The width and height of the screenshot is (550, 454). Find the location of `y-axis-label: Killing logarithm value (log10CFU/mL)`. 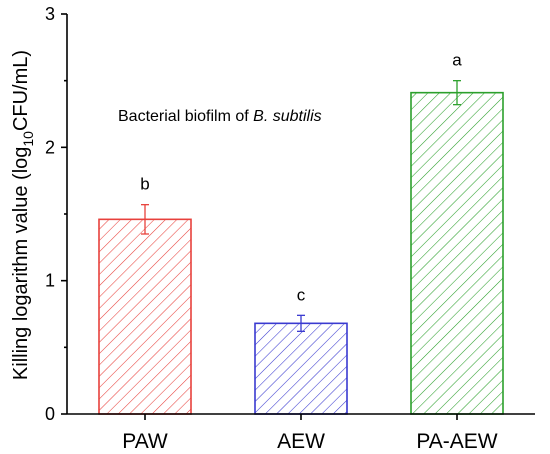

y-axis-label: Killing logarithm value (log10CFU/mL) is located at coordinates (23, 215).